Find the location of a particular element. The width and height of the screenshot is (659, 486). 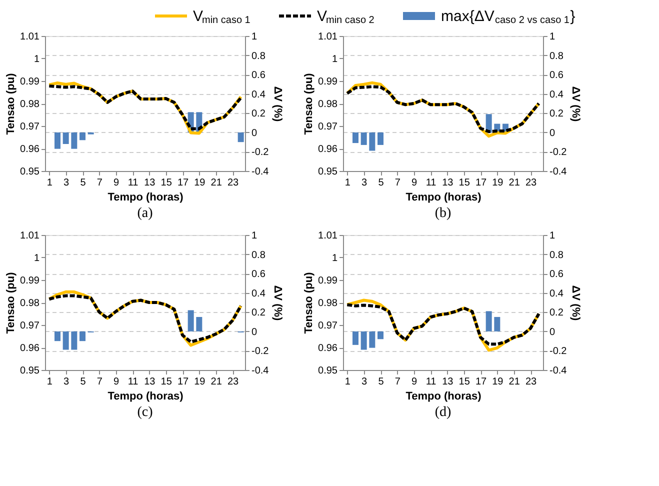

x-tick-label: 1 is located at coordinates (49, 183).